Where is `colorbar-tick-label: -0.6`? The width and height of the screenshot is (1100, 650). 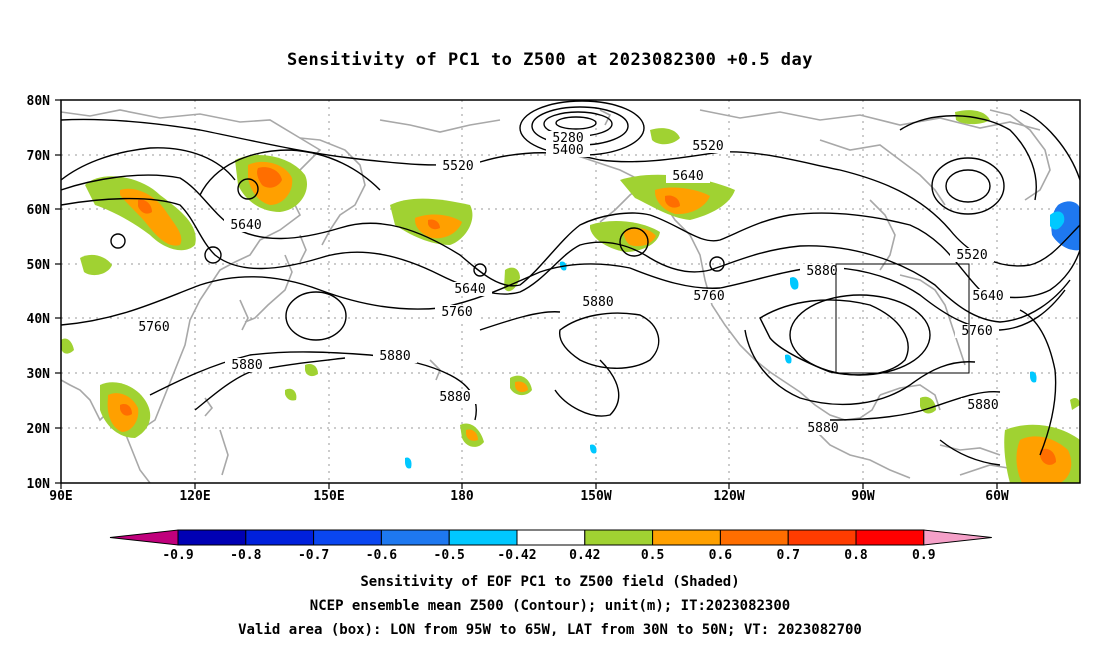
colorbar-tick-label: -0.6 is located at coordinates (381, 555).